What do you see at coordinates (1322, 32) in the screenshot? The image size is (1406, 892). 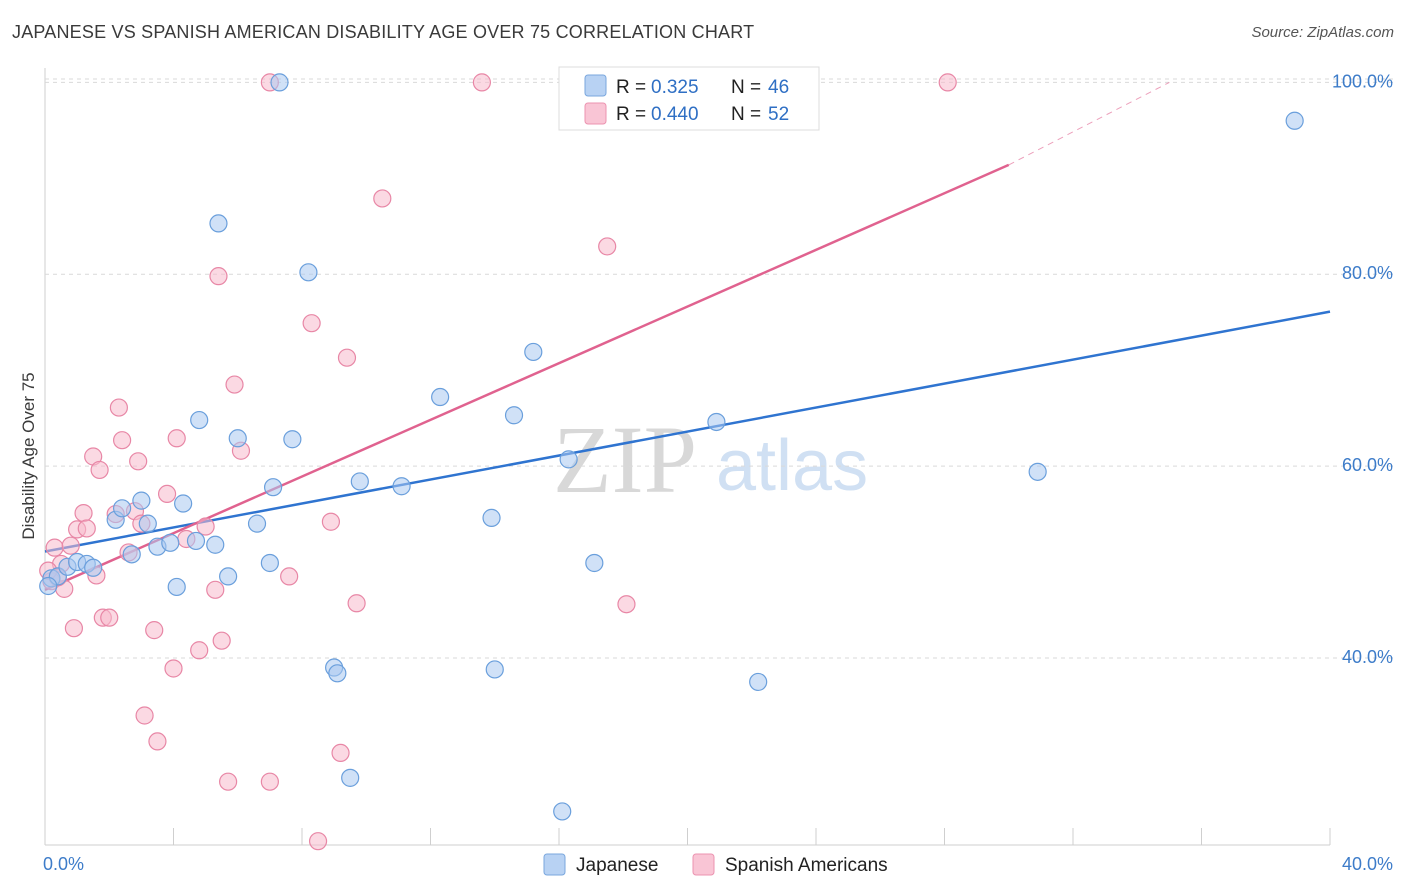 I see `chart-source: Source: ZipAtlas.com` at bounding box center [1322, 32].